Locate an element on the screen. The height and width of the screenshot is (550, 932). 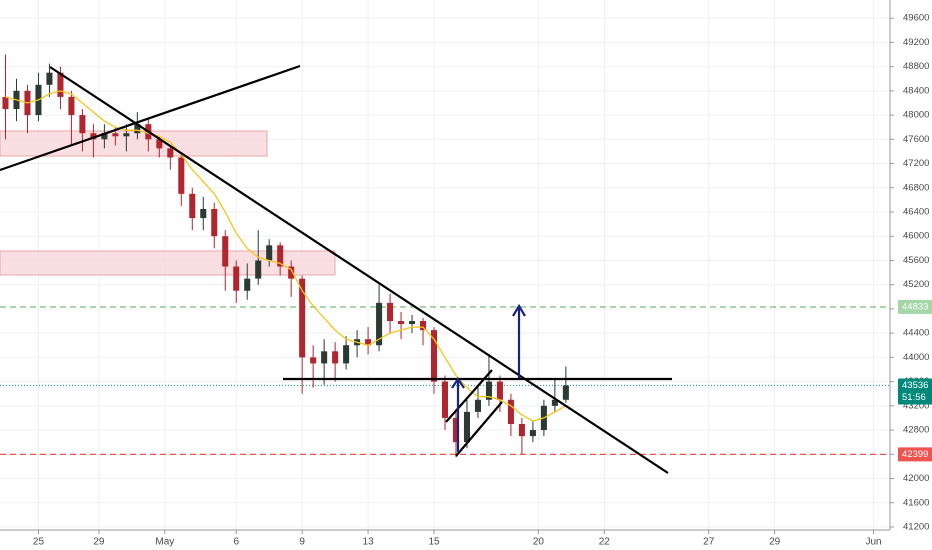
x-tick-label: 13 is located at coordinates (369, 542).